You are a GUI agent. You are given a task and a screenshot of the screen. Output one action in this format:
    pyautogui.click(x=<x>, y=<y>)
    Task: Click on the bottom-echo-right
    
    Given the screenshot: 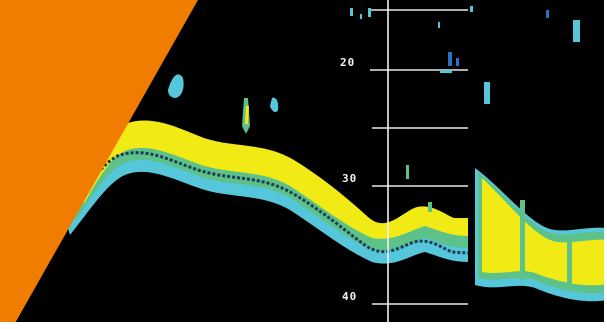 What is the action you would take?
    pyautogui.click(x=541, y=235)
    